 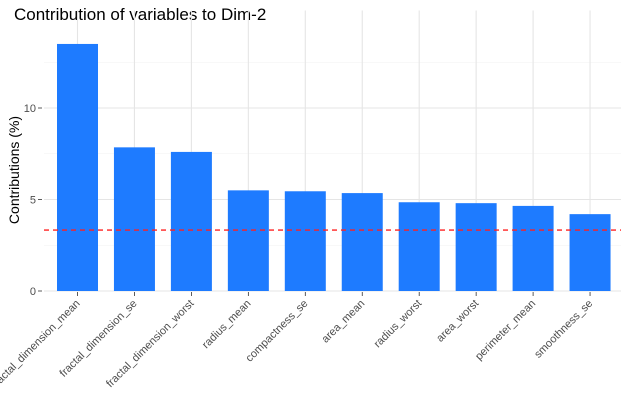 I want to click on y-axis-ticks: 0 5 10, so click(x=33, y=200).